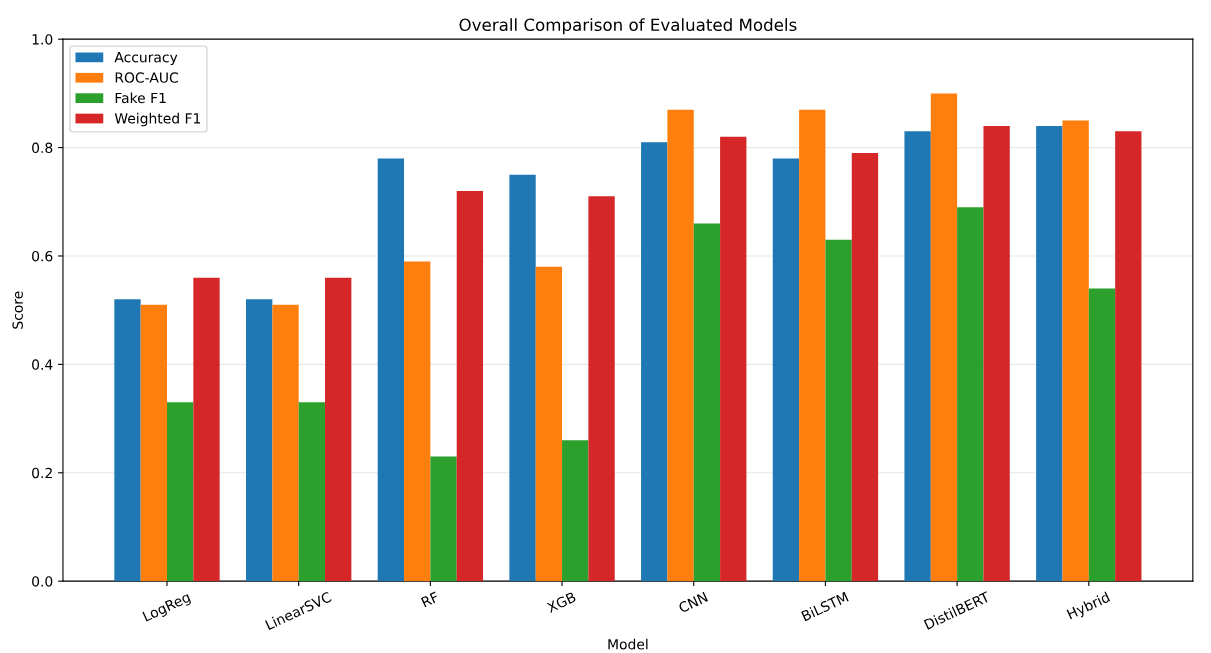  Describe the element at coordinates (140, 98) in the screenshot. I see `legend-label: Fake F1` at that location.